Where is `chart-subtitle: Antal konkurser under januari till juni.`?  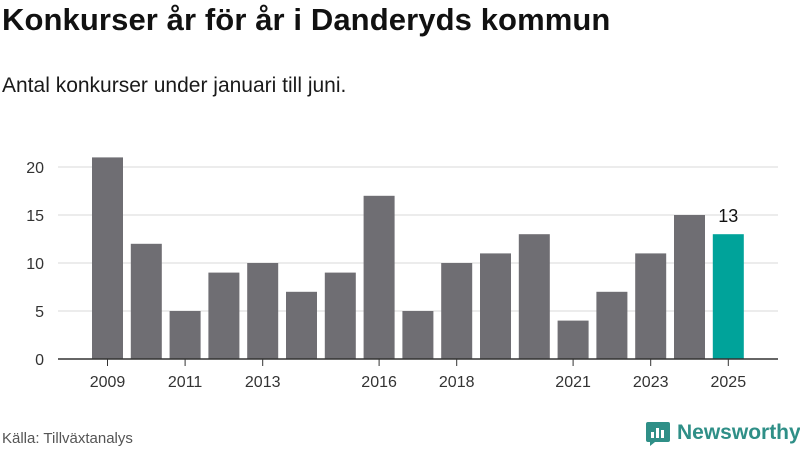 chart-subtitle: Antal konkurser under januari till juni. is located at coordinates (174, 85).